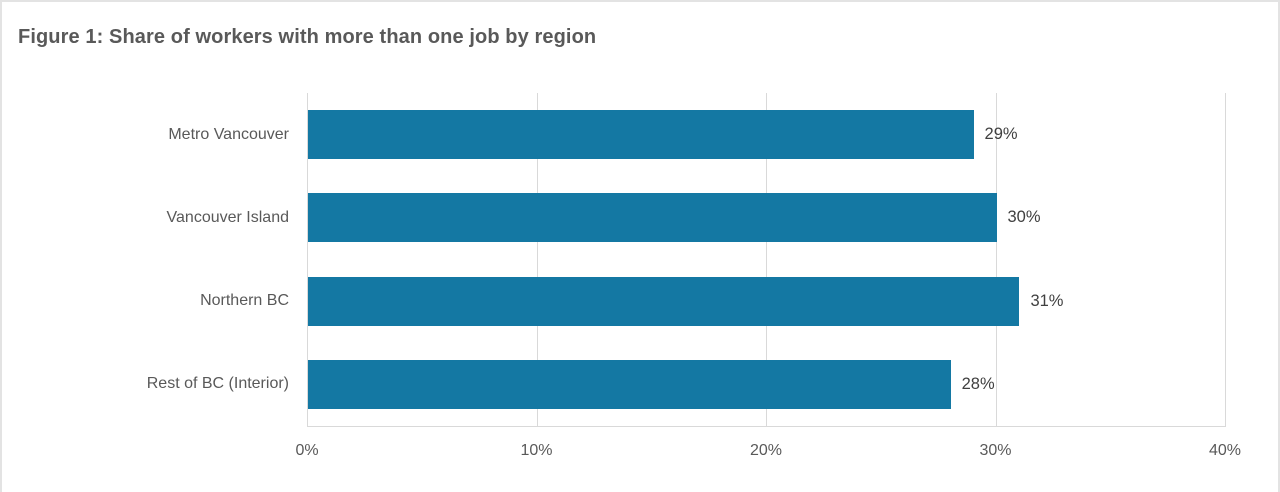 This screenshot has height=492, width=1280. Describe the element at coordinates (244, 301) in the screenshot. I see `category-label: Northern BC` at that location.